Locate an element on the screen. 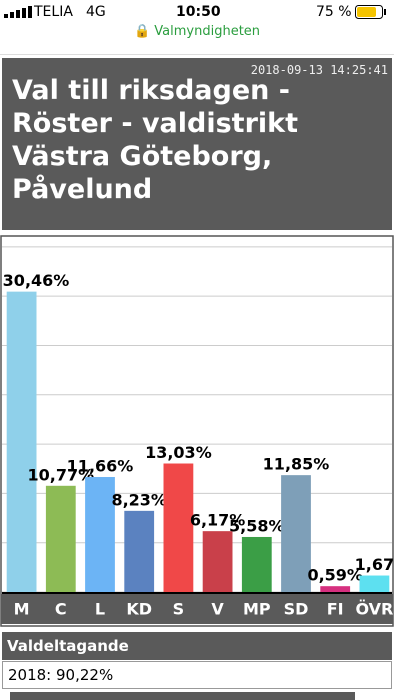  battery-text: 75 % is located at coordinates (334, 12).